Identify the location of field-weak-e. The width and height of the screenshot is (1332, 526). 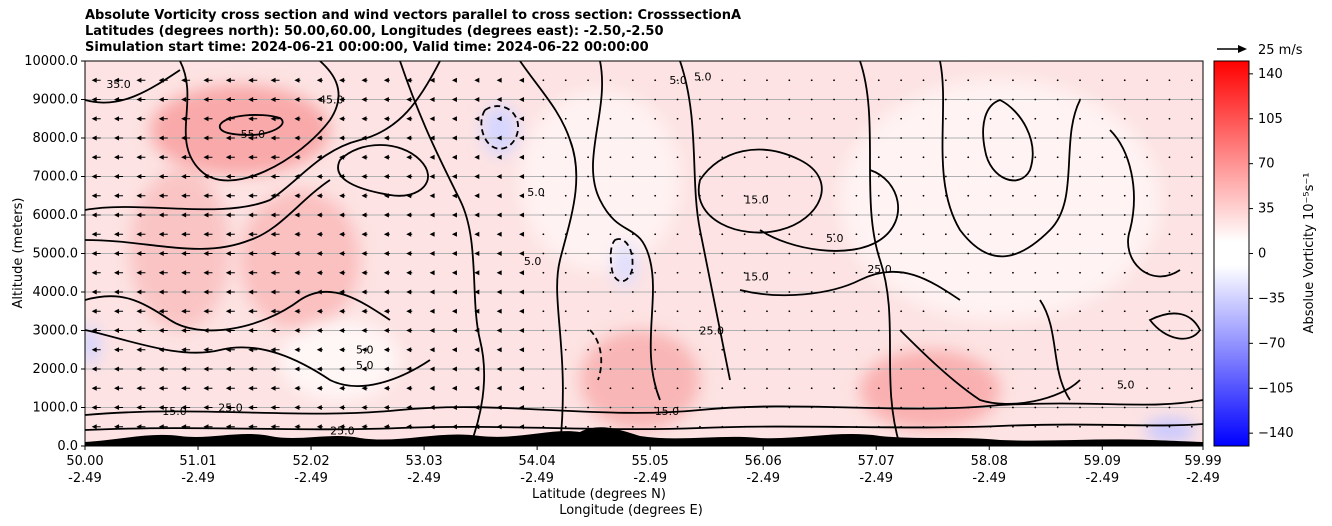
(1000, 200).